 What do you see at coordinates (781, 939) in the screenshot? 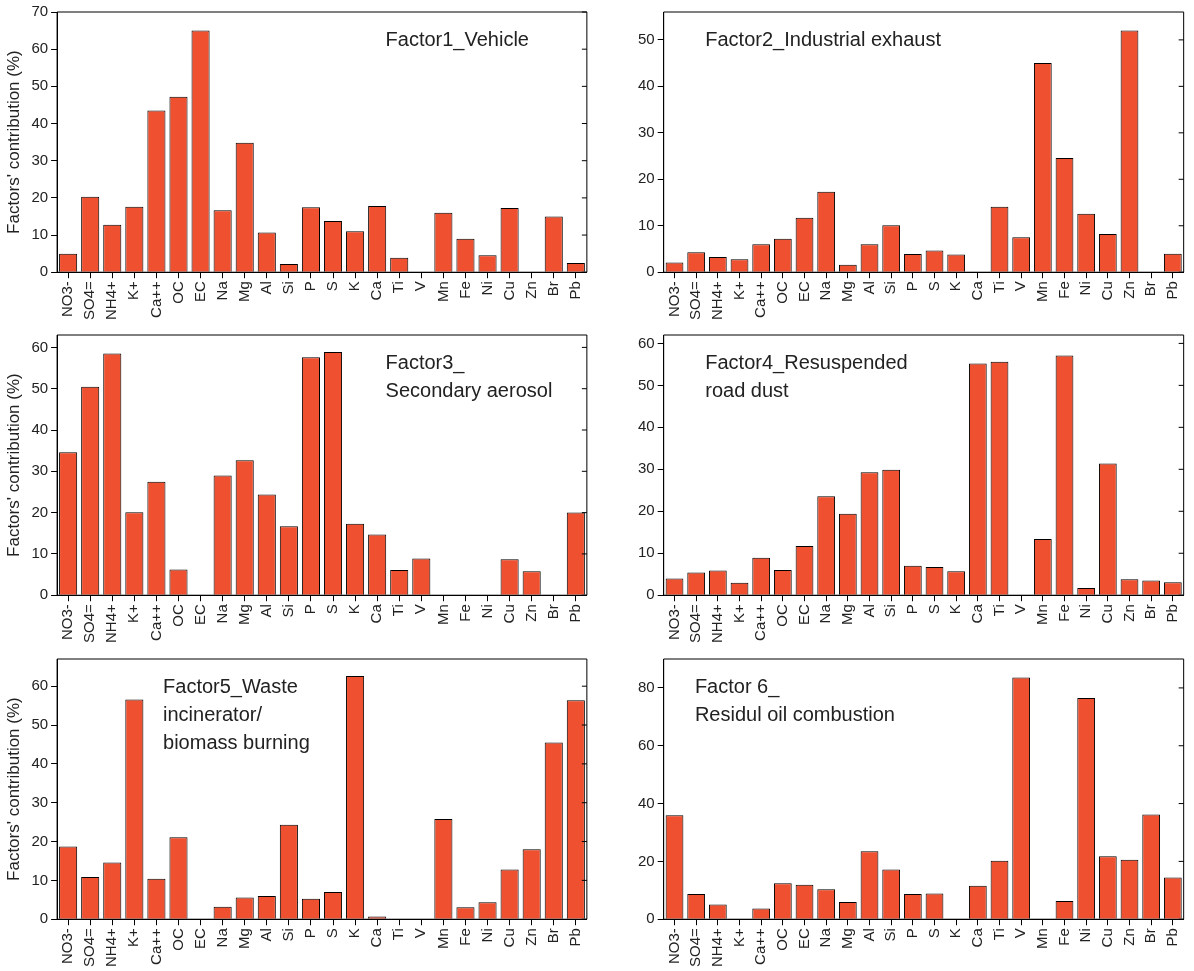
I see `x-tick-label: OC` at bounding box center [781, 939].